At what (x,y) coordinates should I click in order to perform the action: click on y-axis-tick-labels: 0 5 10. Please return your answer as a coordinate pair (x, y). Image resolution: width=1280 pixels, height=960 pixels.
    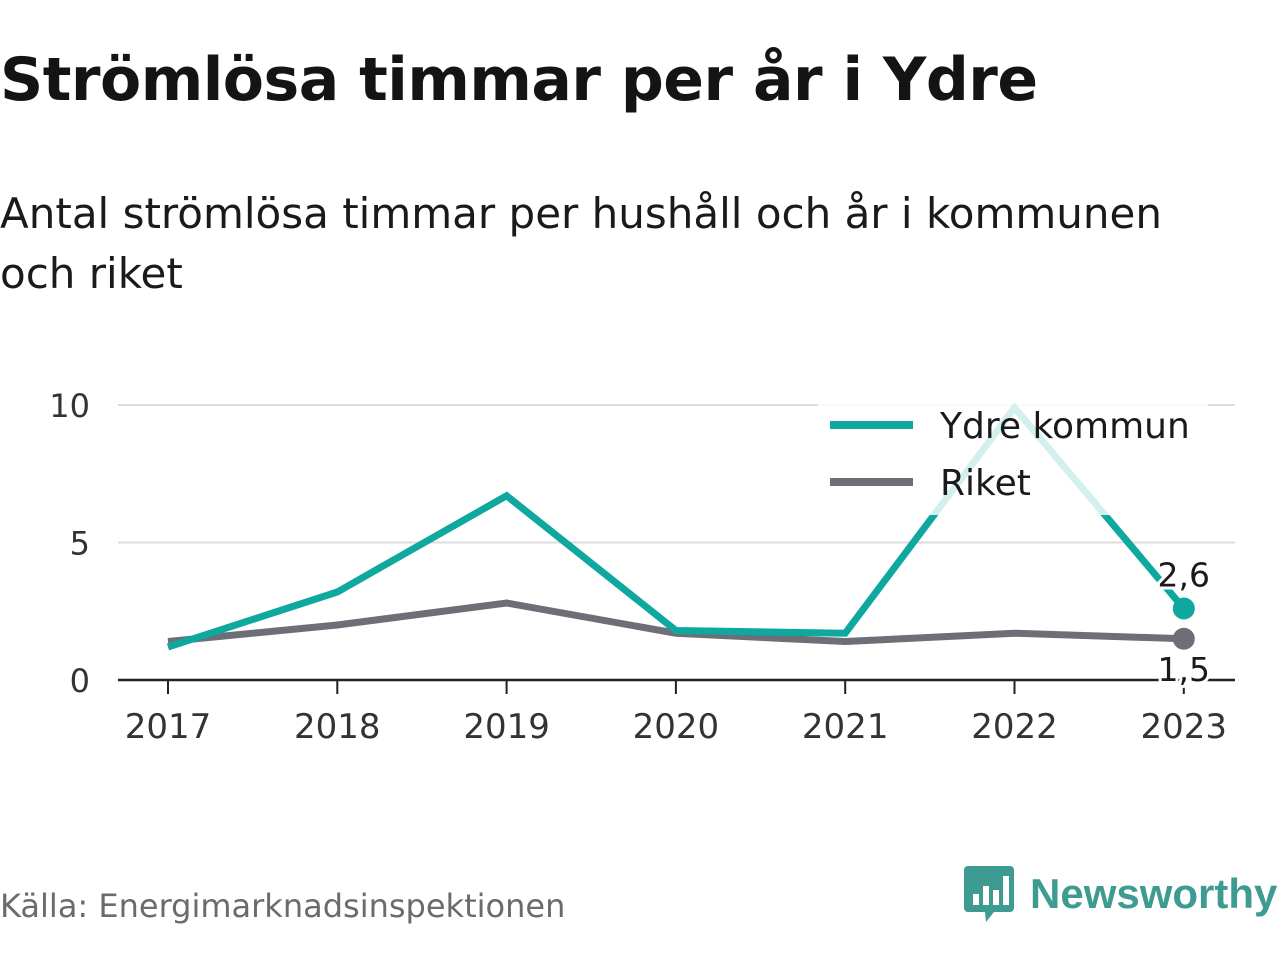
    Looking at the image, I should click on (69, 543).